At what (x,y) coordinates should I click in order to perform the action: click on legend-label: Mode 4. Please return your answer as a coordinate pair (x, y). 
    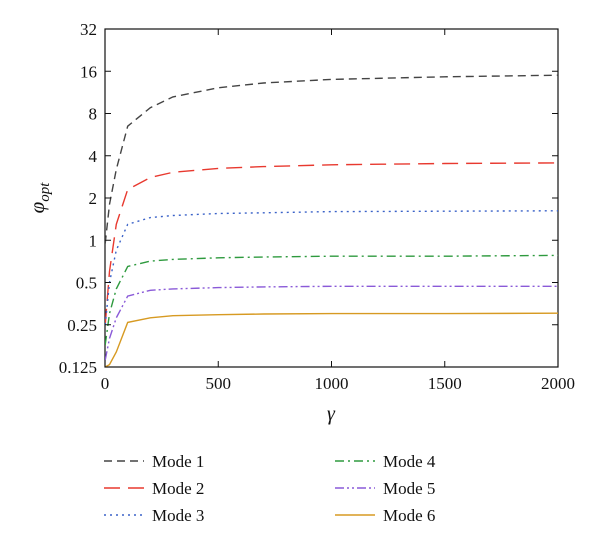
    Looking at the image, I should click on (409, 461).